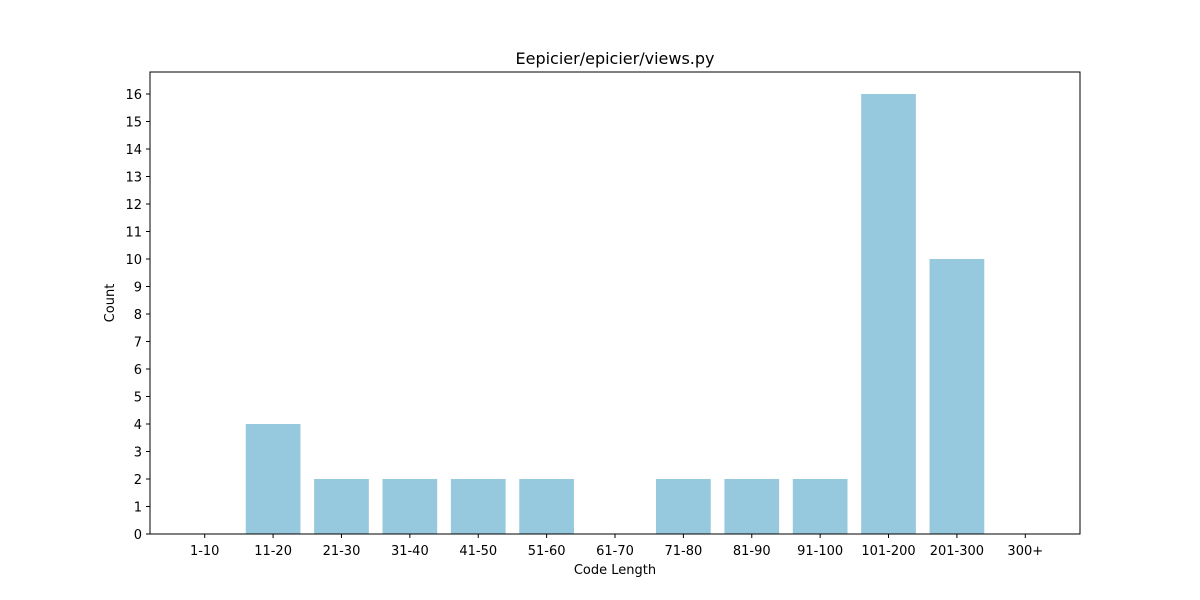  Describe the element at coordinates (138, 315) in the screenshot. I see `y-tick-label: 8` at that location.